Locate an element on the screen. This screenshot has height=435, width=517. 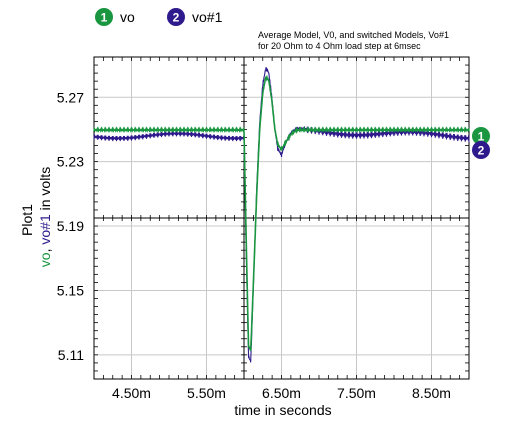
legend-badge-vo is located at coordinates (104, 17).